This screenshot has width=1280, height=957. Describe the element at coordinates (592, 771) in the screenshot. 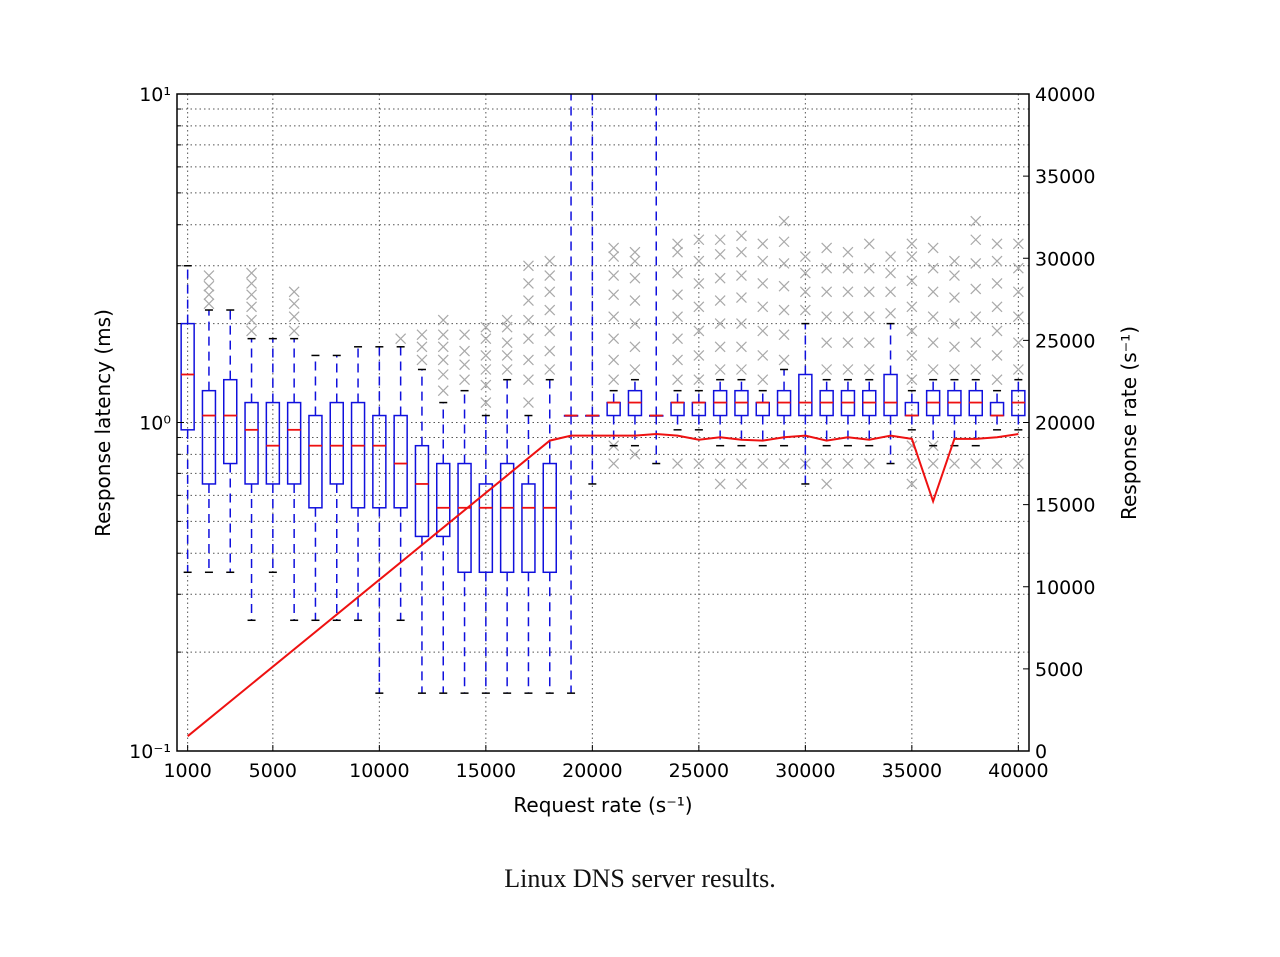

I see `x-tick-label: 20000` at that location.